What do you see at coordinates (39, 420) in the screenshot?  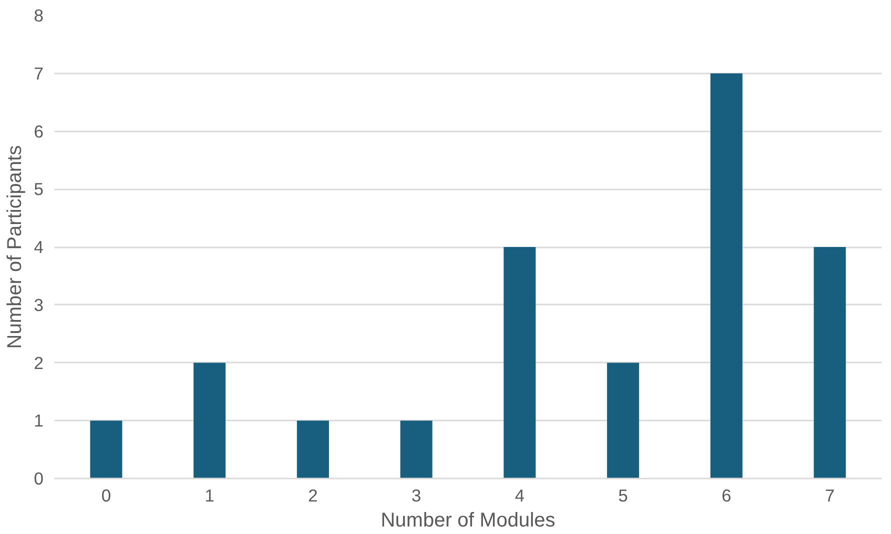 I see `y-tick-label: 1` at bounding box center [39, 420].